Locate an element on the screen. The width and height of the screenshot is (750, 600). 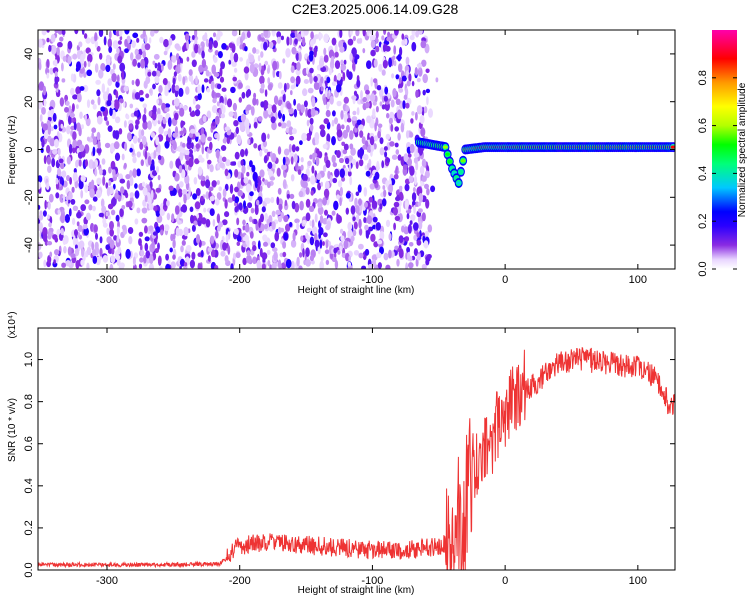
x-tick-label: -300 is located at coordinates (107, 280).